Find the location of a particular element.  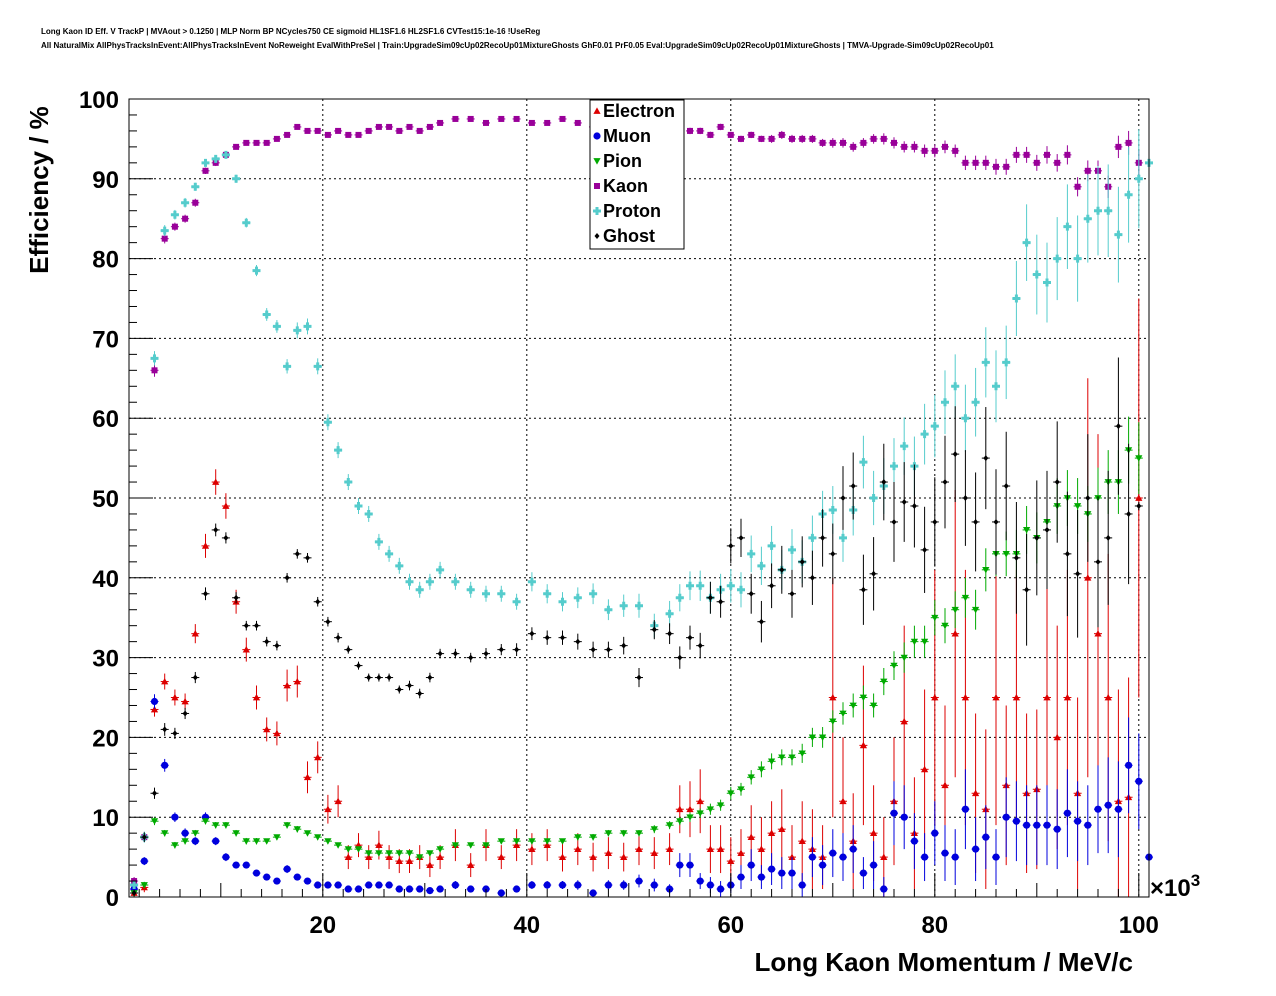

x-axis-title: Long Kaon Momentum / MeV/c is located at coordinates (944, 962).